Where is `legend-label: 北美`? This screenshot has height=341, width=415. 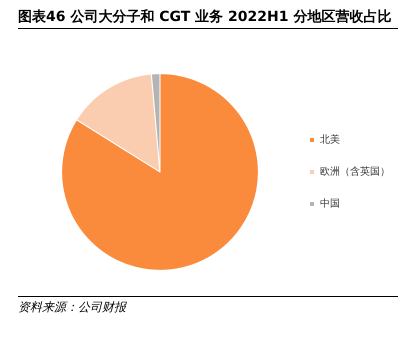
legend-label: 北美 is located at coordinates (330, 140).